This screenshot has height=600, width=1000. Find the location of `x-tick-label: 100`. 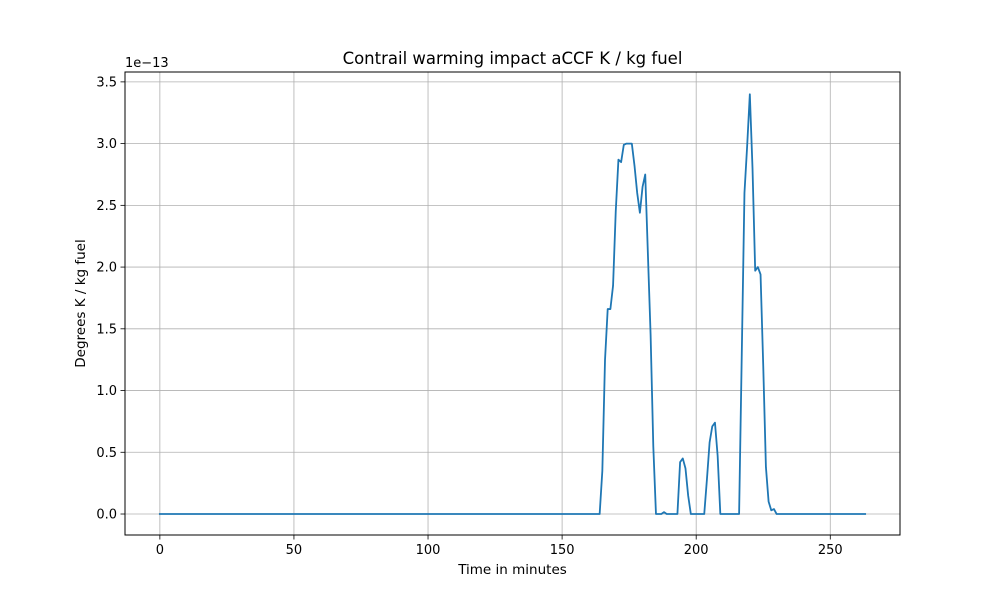

x-tick-label: 100 is located at coordinates (428, 550).